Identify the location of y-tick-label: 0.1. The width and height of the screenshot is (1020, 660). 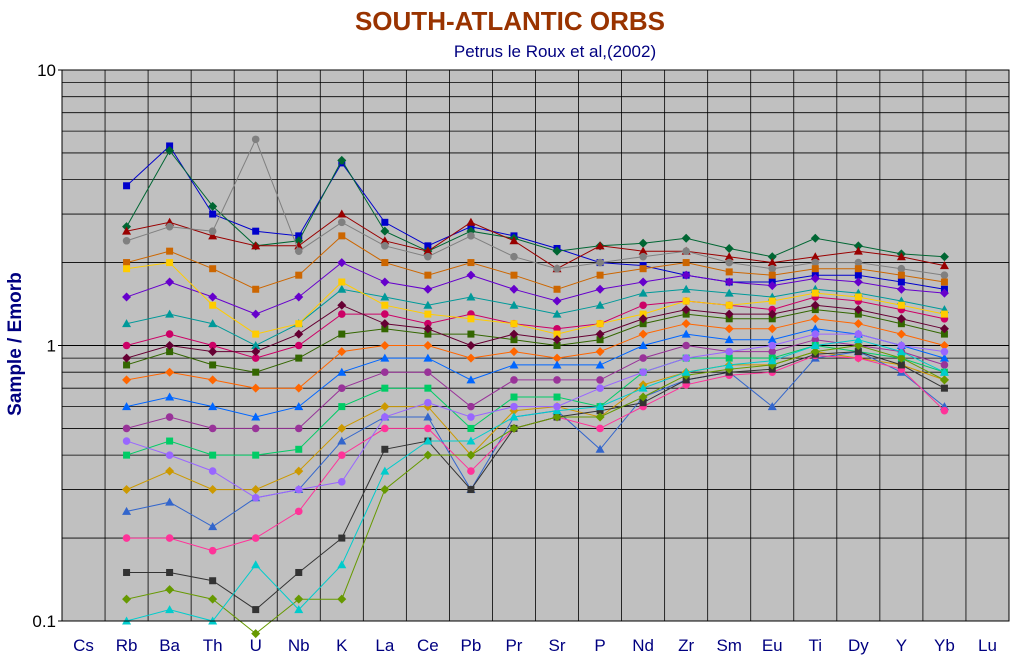
(44, 621).